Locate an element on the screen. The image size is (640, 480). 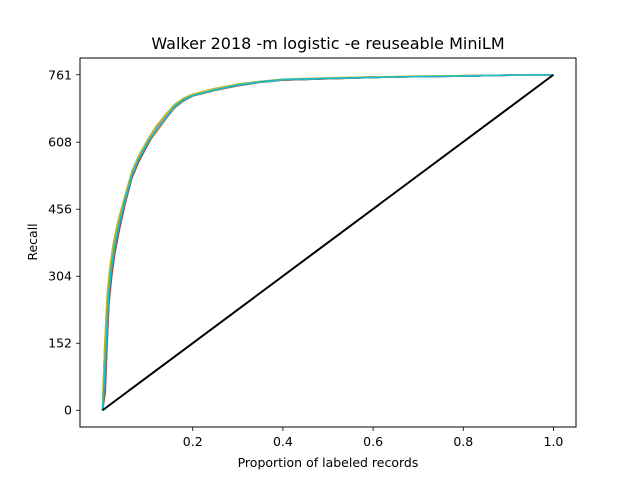
y-tick-label: 152 is located at coordinates (60, 343).